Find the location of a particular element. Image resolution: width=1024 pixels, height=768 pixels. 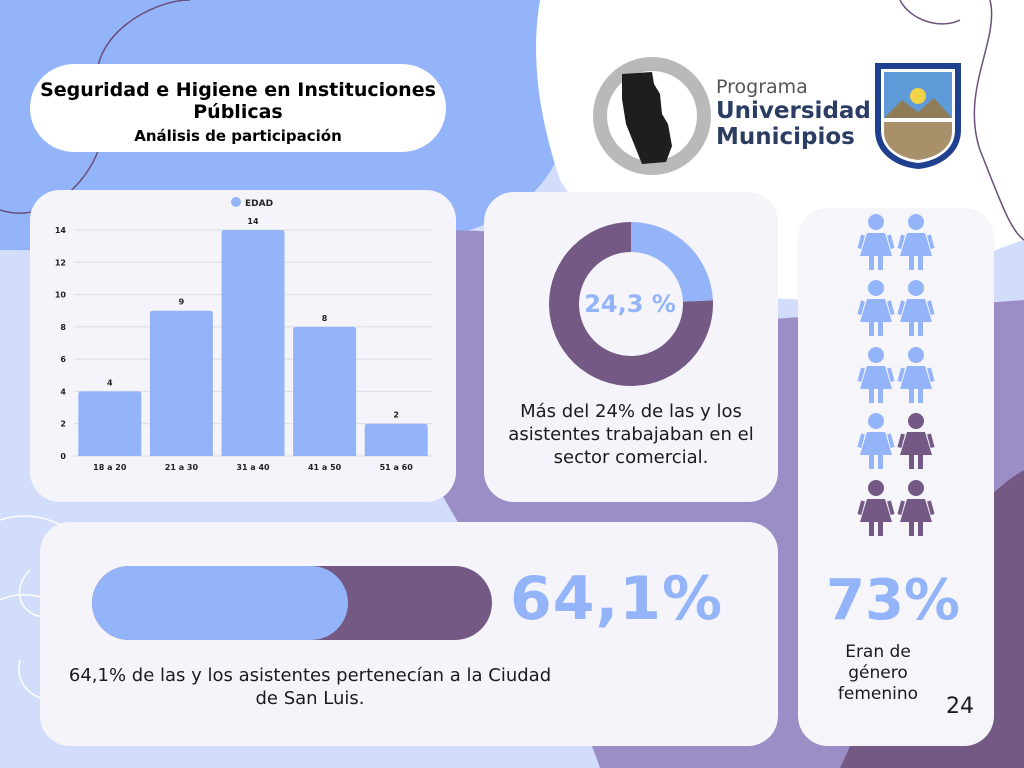

donut-percentage: 24,3 % is located at coordinates (630, 304).